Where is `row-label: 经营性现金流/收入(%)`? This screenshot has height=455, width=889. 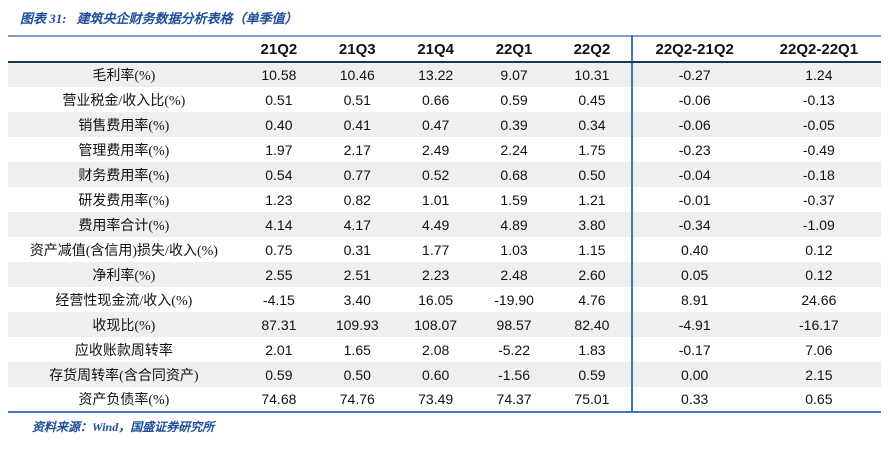 row-label: 经营性现金流/收入(%) is located at coordinates (124, 301).